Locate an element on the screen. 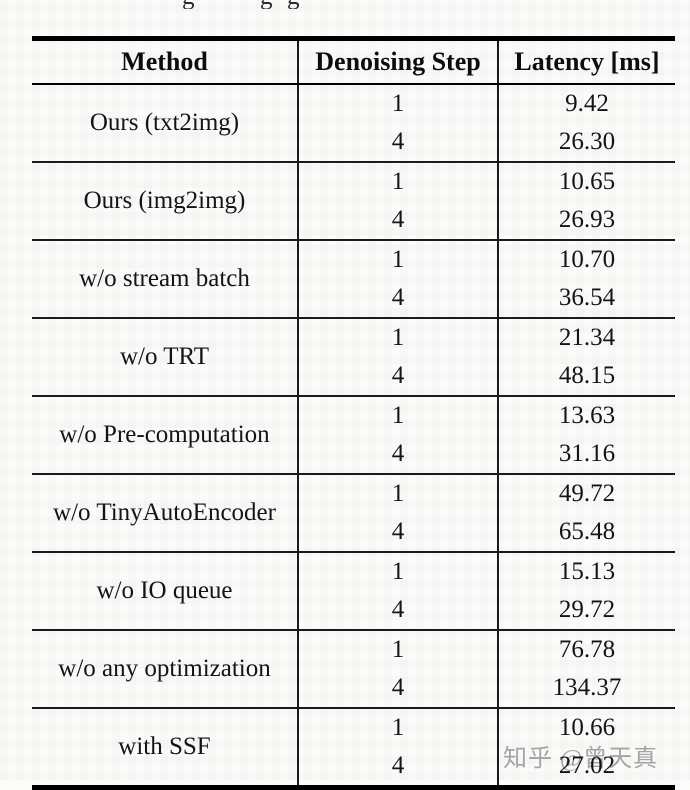 The width and height of the screenshot is (690, 790). table-row: w/o stream batch 1 10.70 is located at coordinates (353, 278).